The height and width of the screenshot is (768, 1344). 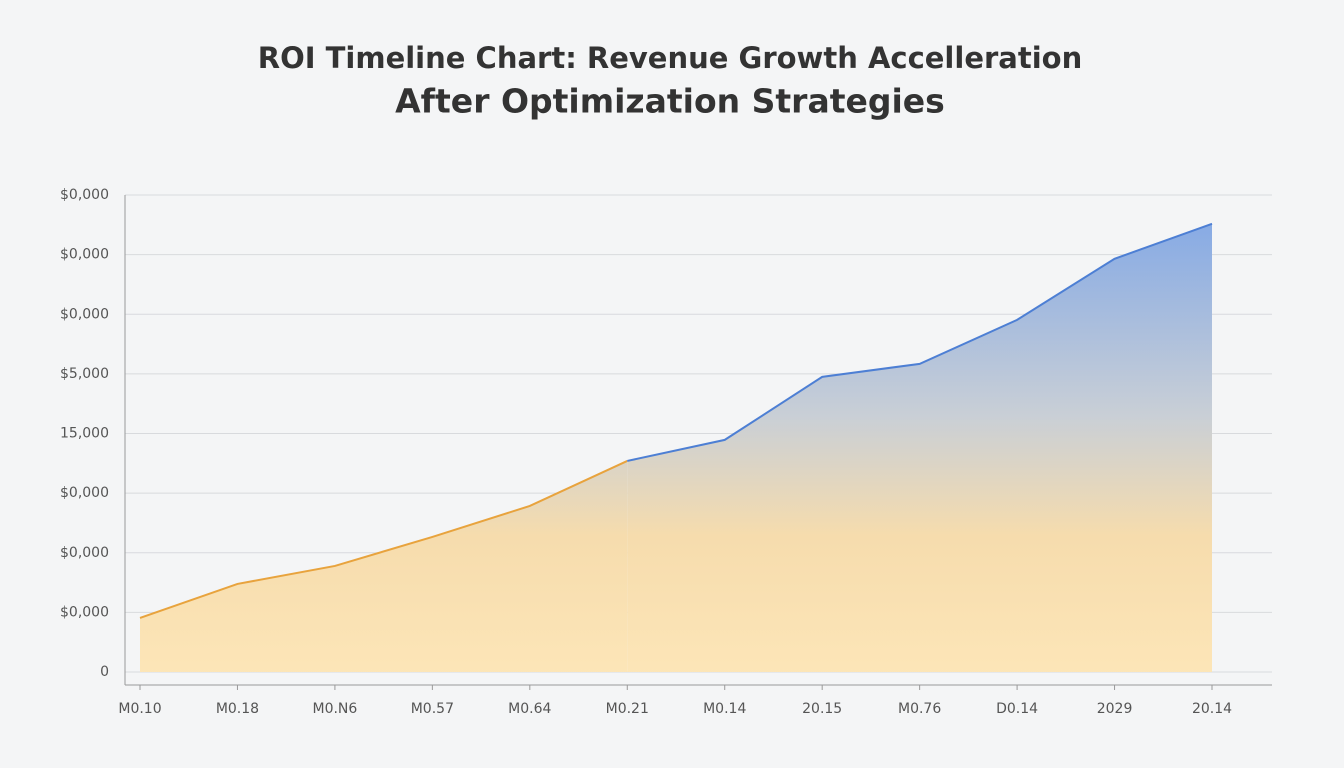 I want to click on x-tick-label: M0.21, so click(x=627, y=709).